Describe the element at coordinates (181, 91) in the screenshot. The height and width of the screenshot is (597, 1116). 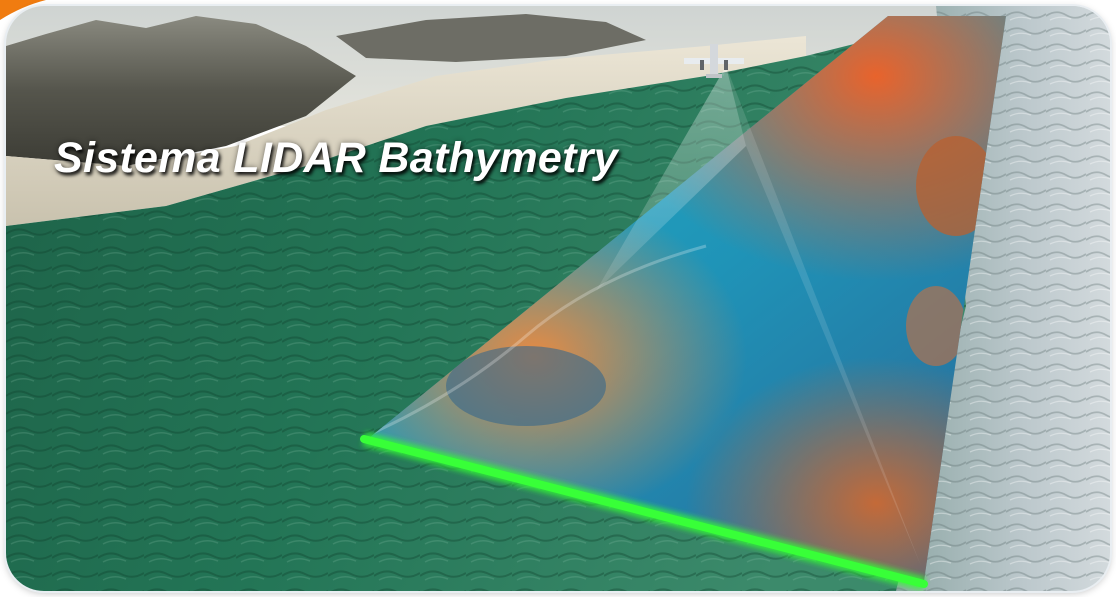
I see `mountain-left` at that location.